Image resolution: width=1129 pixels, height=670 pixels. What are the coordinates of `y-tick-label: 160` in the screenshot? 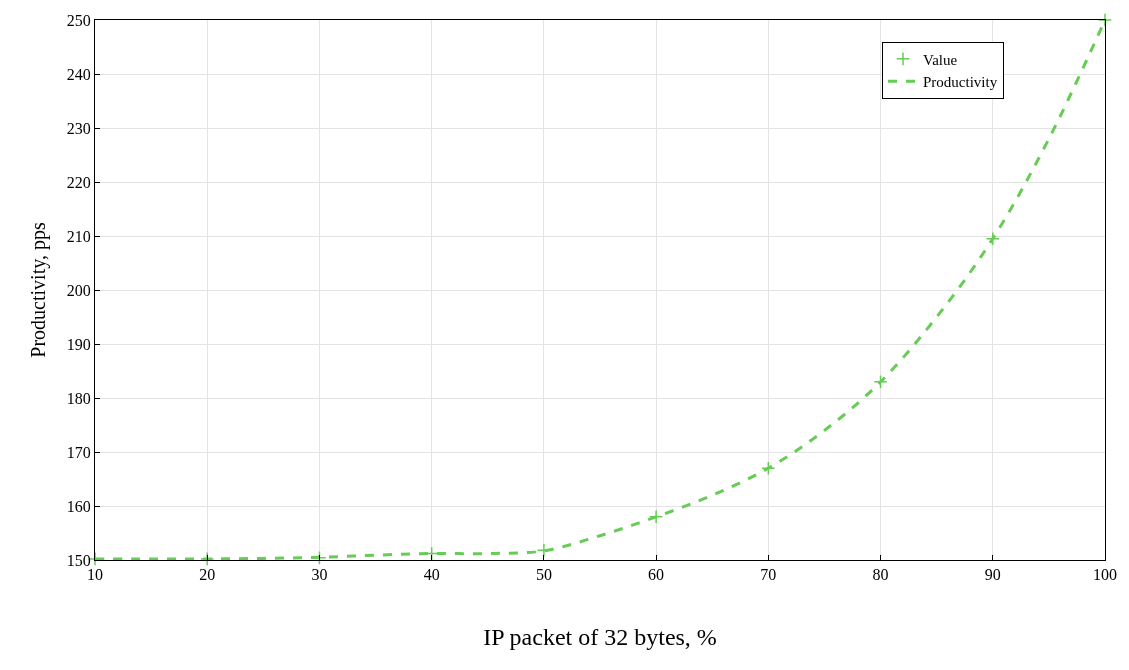 It's located at (78, 506).